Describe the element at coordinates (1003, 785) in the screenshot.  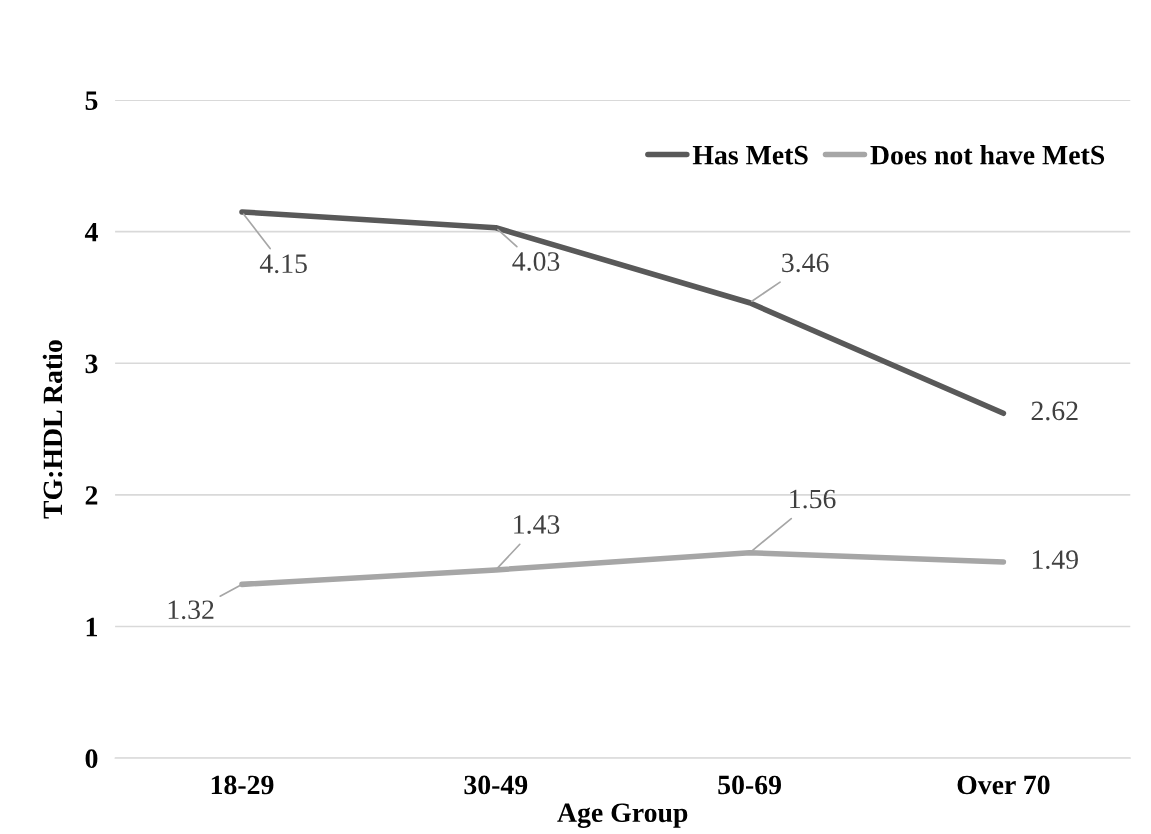
I see `x-tick-label: Over 70` at that location.